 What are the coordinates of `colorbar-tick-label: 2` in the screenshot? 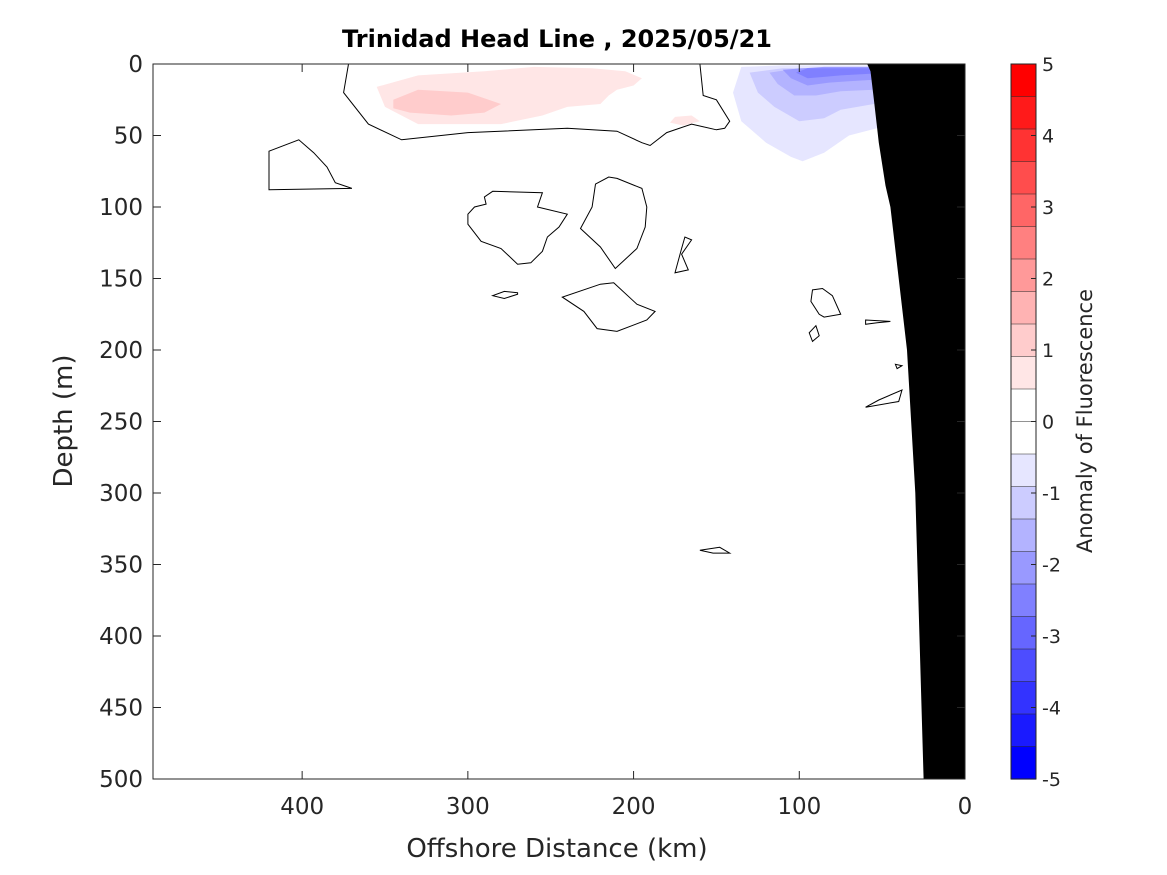 It's located at (1048, 280).